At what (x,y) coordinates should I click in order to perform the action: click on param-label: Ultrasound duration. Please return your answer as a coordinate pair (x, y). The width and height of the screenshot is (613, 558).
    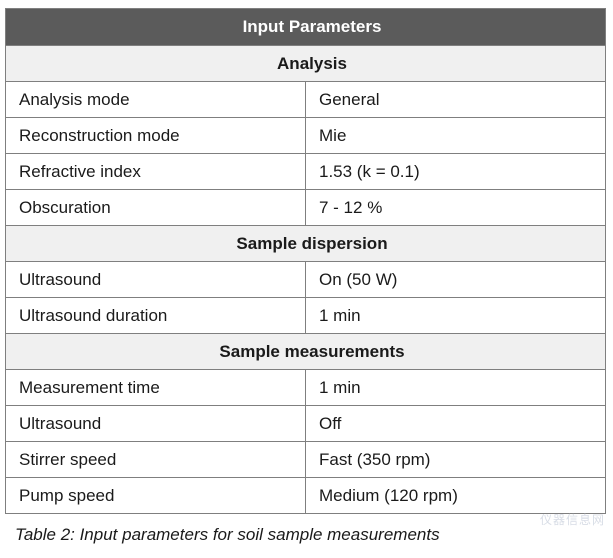
    Looking at the image, I should click on (155, 315).